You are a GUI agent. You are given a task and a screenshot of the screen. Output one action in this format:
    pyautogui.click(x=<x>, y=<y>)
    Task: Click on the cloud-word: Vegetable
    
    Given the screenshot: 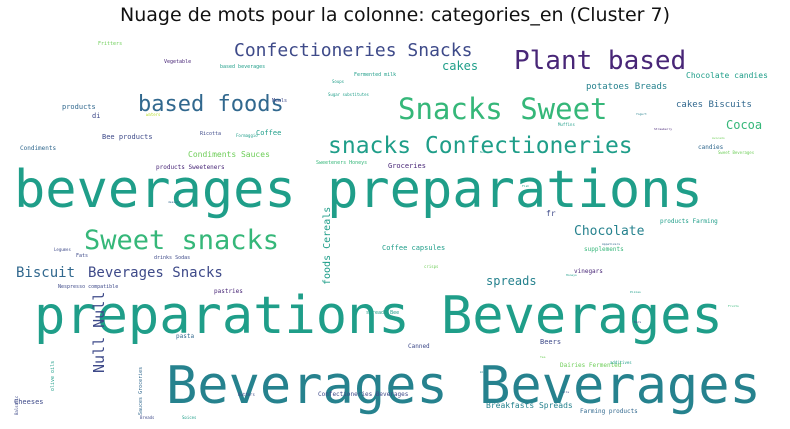 What is the action you would take?
    pyautogui.click(x=177, y=62)
    